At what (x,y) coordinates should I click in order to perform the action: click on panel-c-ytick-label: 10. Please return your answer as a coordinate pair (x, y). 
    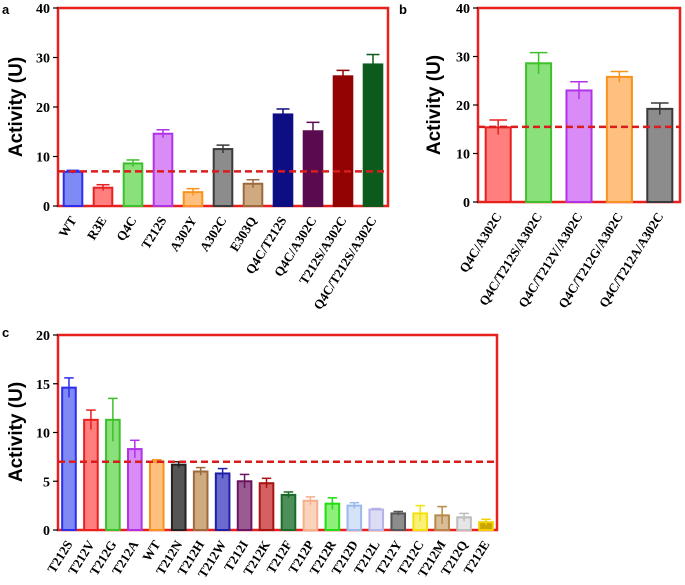
    Looking at the image, I should click on (43, 434).